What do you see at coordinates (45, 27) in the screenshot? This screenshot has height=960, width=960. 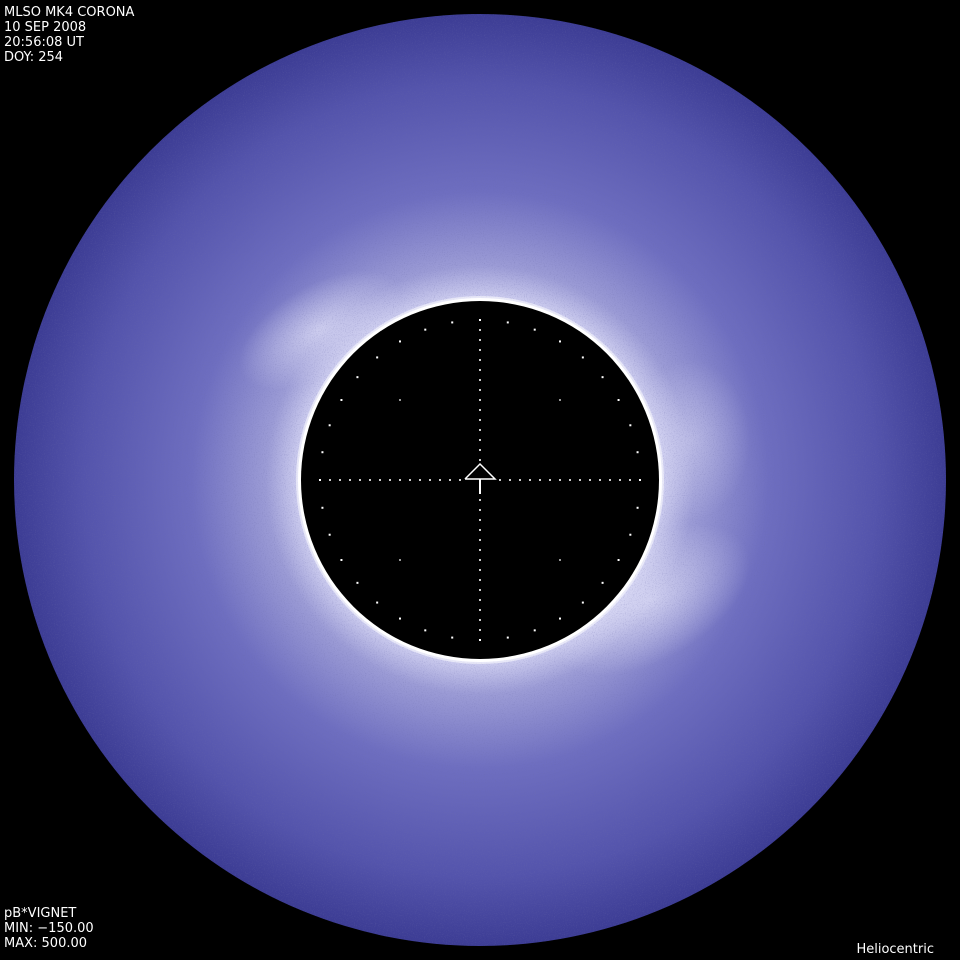 I see `date-label: 10 SEP 2008` at bounding box center [45, 27].